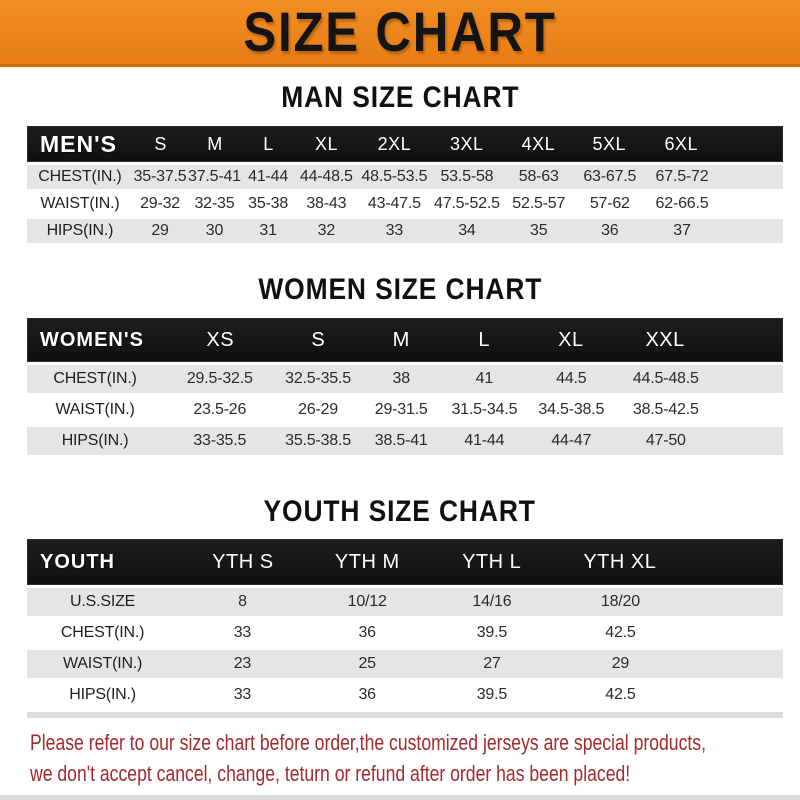  What do you see at coordinates (665, 409) in the screenshot?
I see `value-cell: 38.5-42.5` at bounding box center [665, 409].